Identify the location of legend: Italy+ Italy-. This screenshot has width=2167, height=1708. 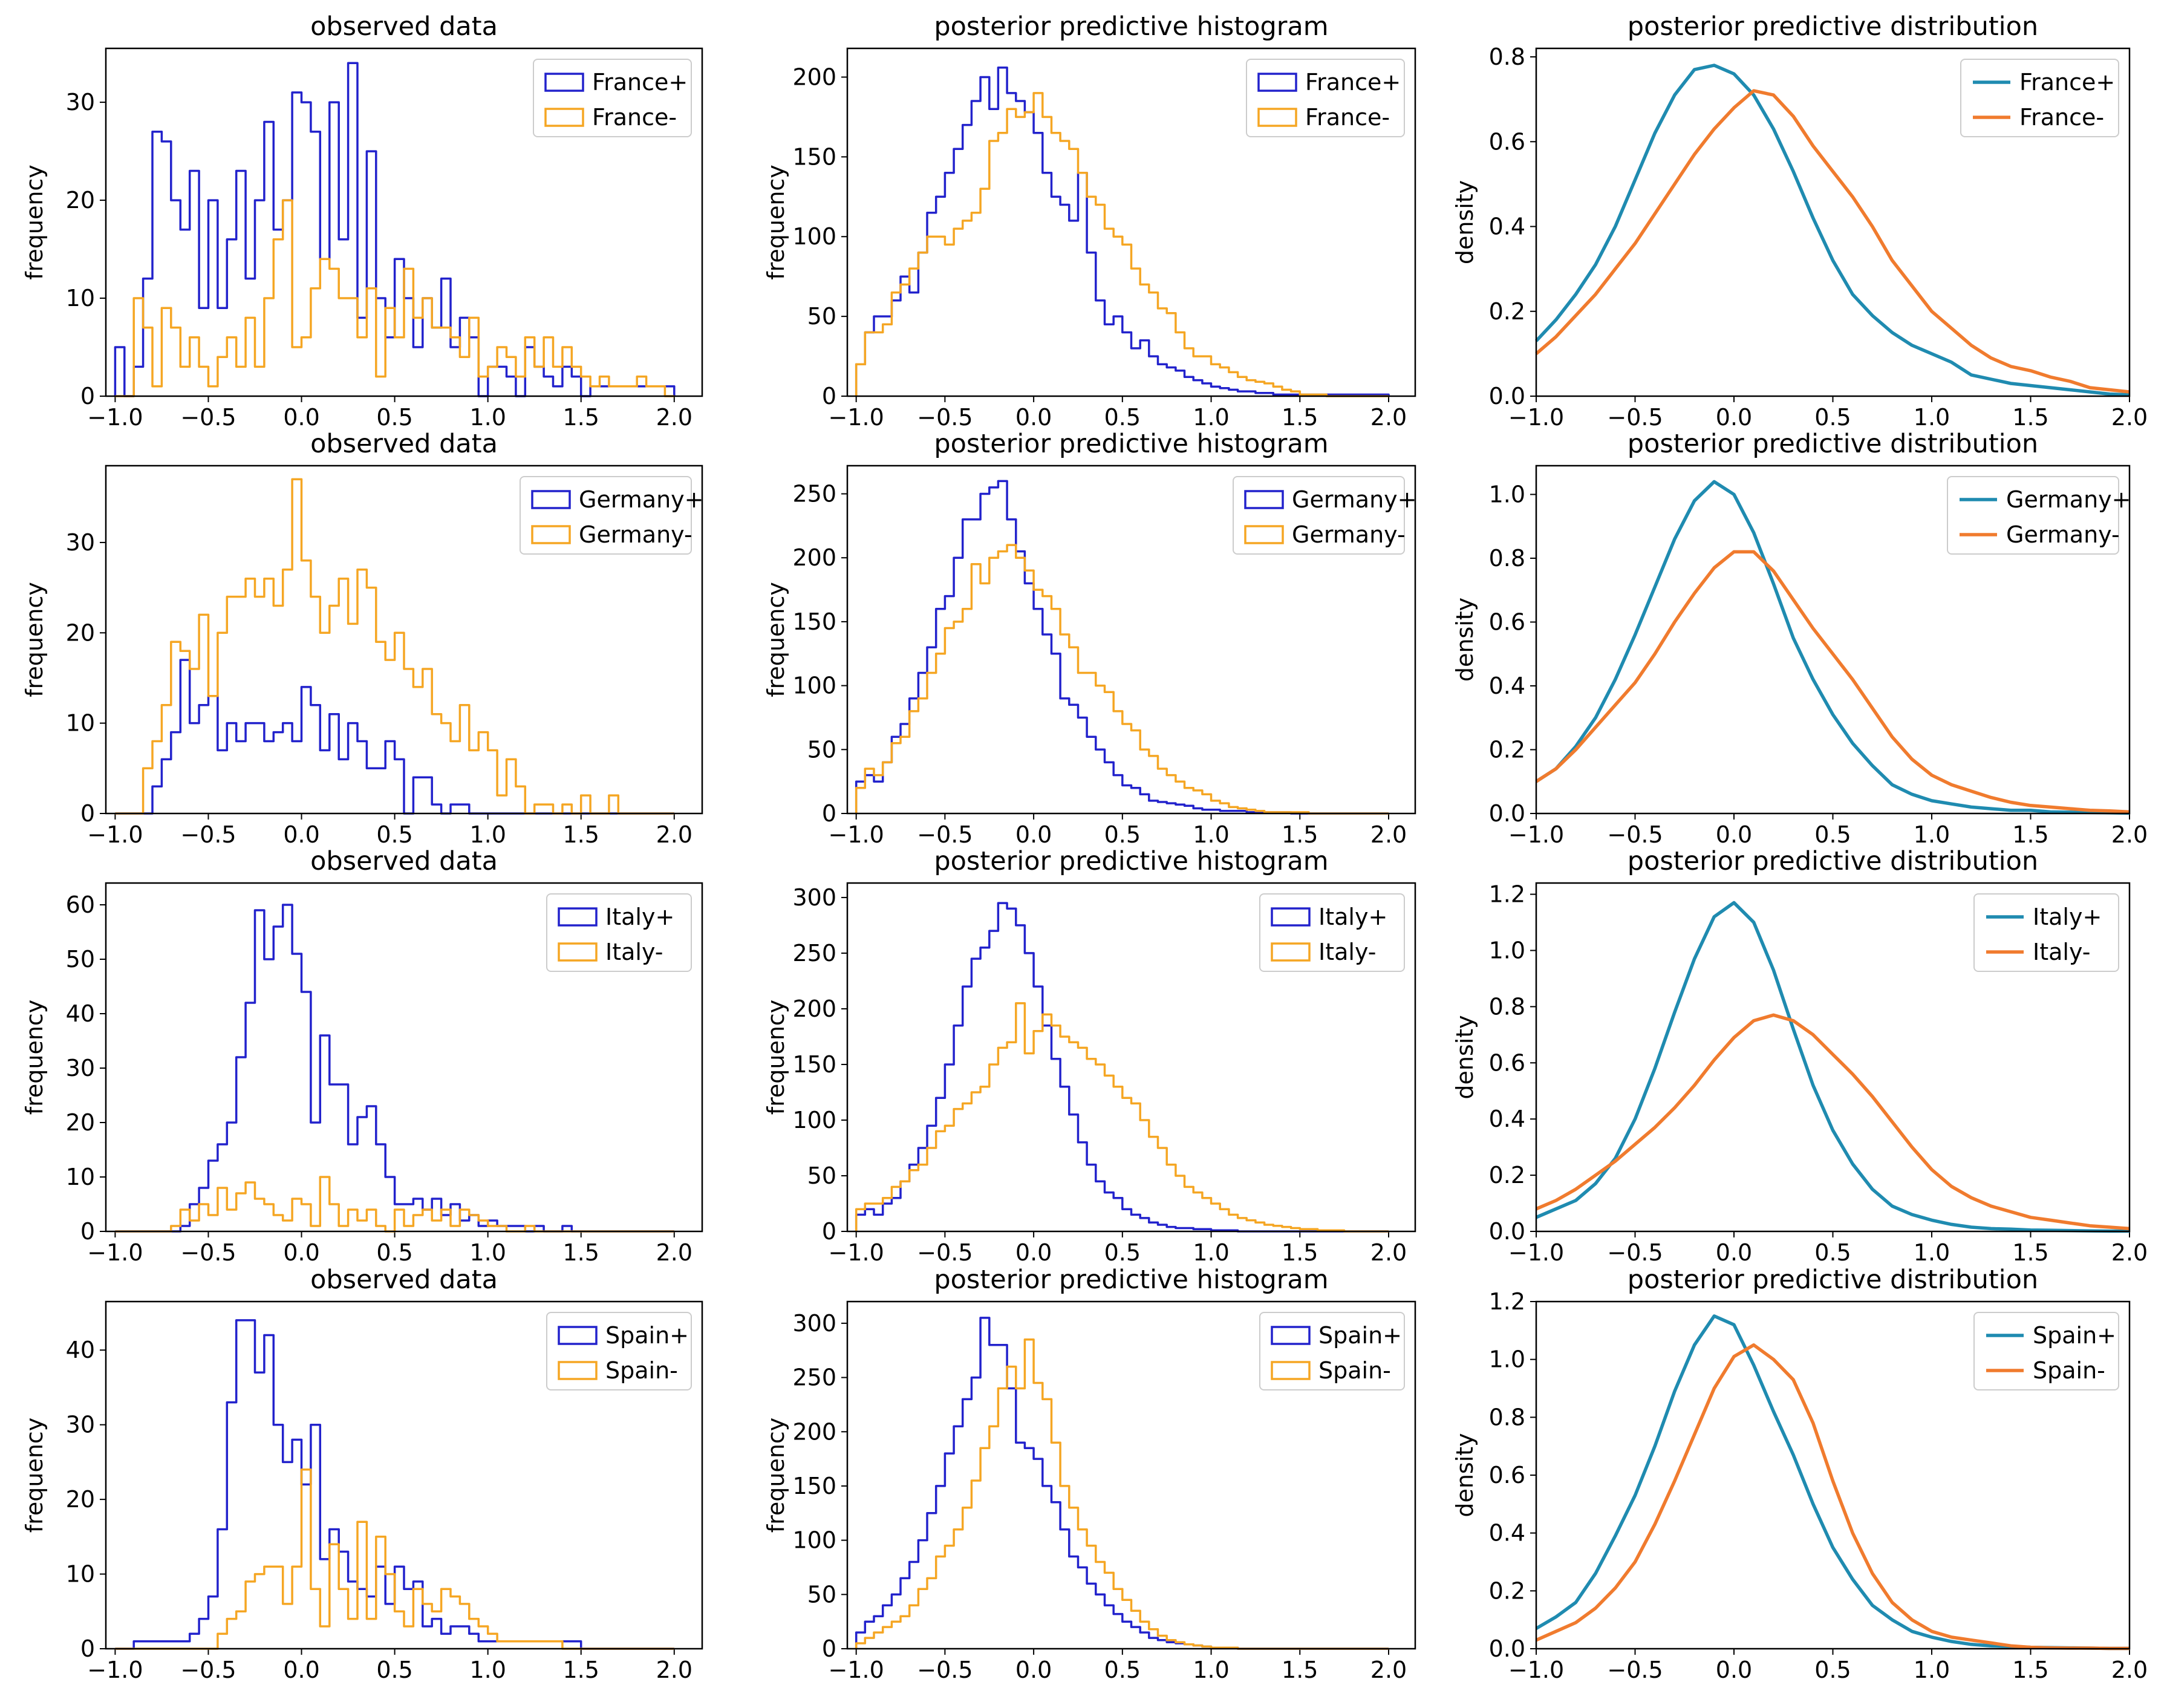
(1332, 932).